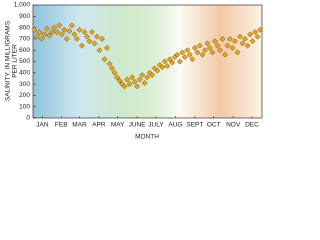 The height and width of the screenshot is (240, 320). What do you see at coordinates (24, 95) in the screenshot?
I see `y-tick-label: 200` at bounding box center [24, 95].